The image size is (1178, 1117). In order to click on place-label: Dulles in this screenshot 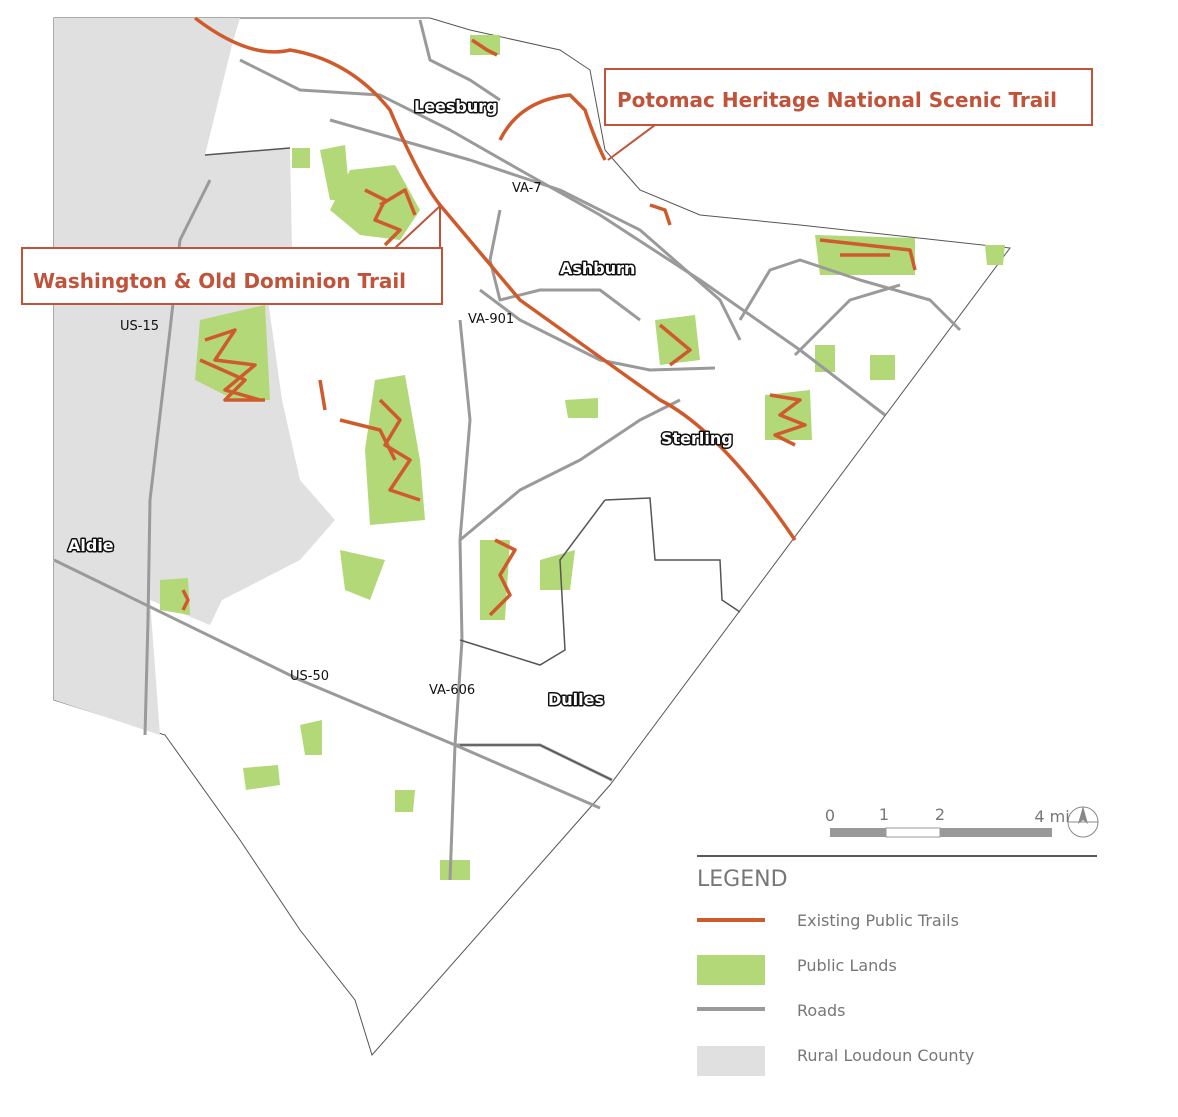, I will do `click(576, 699)`.